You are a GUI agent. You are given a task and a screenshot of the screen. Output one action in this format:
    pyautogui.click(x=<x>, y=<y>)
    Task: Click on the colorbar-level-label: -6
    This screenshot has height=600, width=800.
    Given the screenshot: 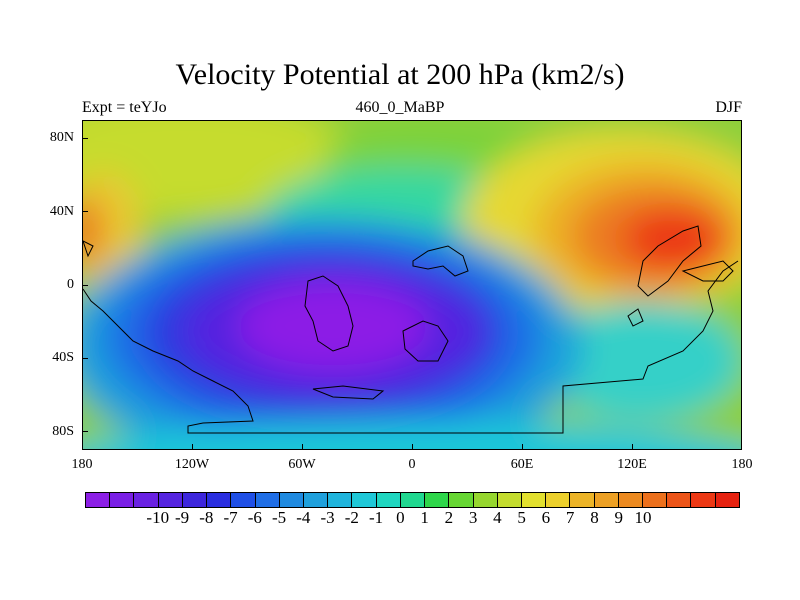 What is the action you would take?
    pyautogui.click(x=254, y=517)
    